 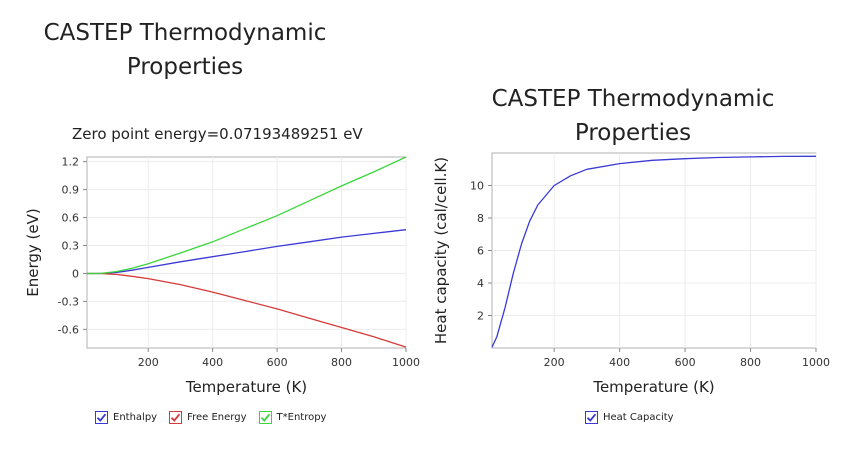 I want to click on series-line-t-entropy, so click(x=247, y=215).